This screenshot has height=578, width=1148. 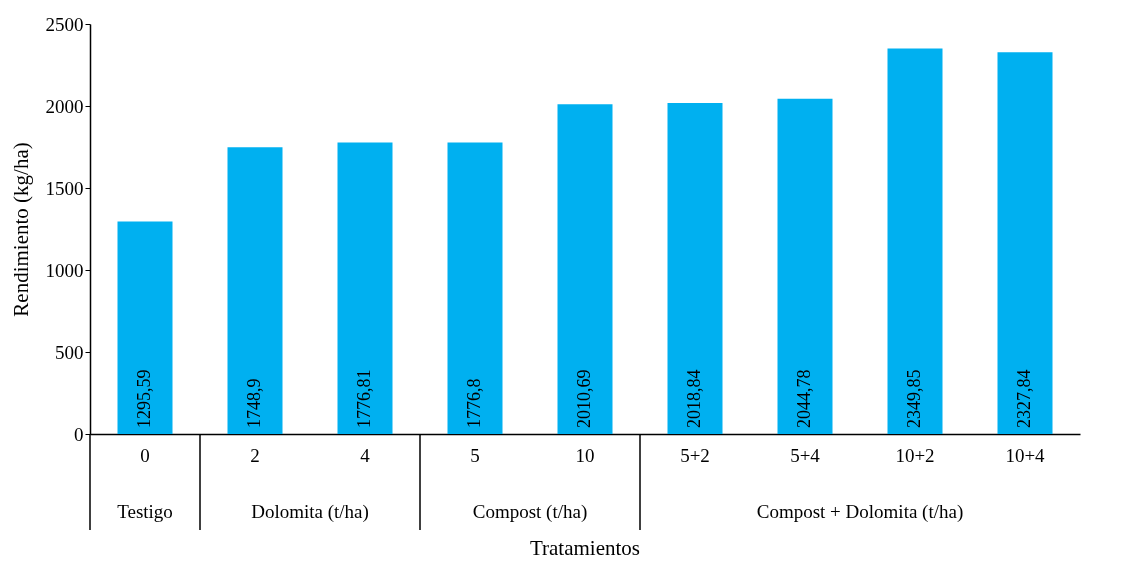 What do you see at coordinates (64, 188) in the screenshot?
I see `y-tick-label: 1500` at bounding box center [64, 188].